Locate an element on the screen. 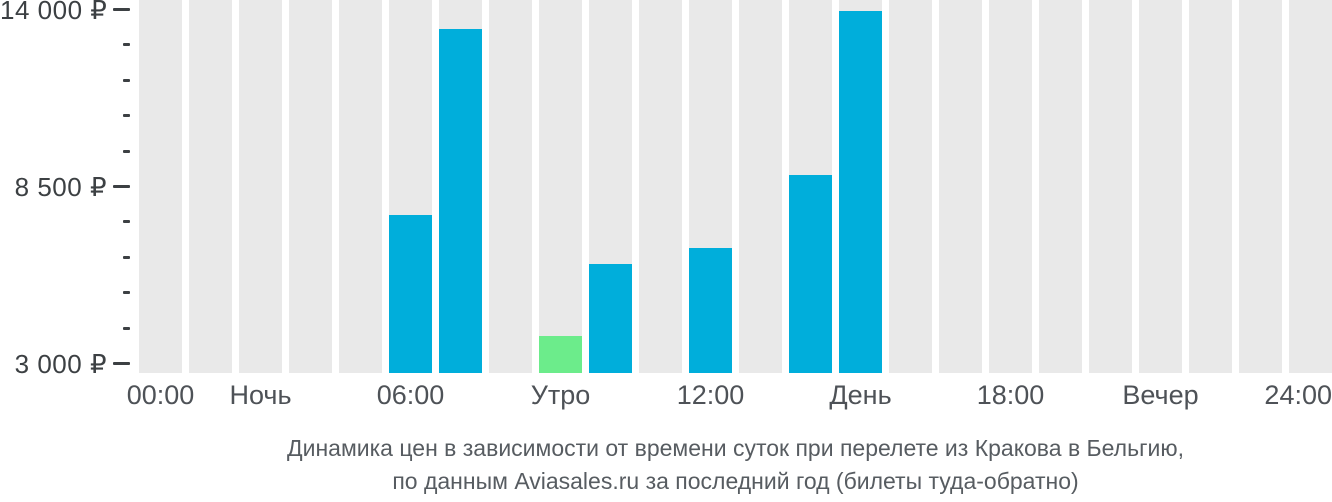 This screenshot has width=1332, height=502. y-axis-label: 14 000 ₽ is located at coordinates (54, 12).